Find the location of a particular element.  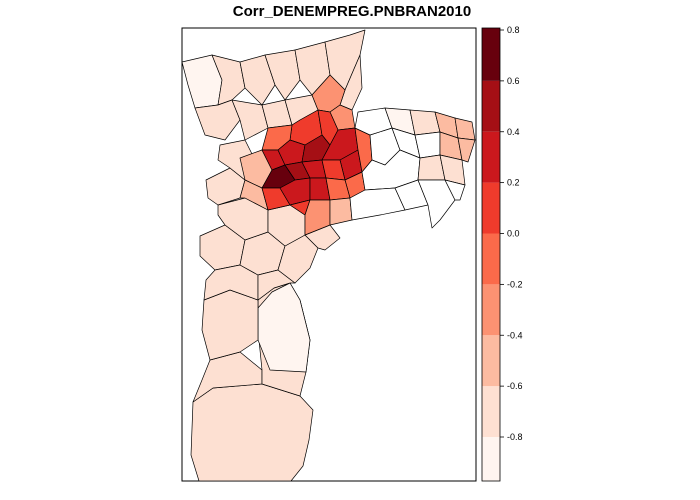

legend-tick-label: 0.0 is located at coordinates (513, 234).